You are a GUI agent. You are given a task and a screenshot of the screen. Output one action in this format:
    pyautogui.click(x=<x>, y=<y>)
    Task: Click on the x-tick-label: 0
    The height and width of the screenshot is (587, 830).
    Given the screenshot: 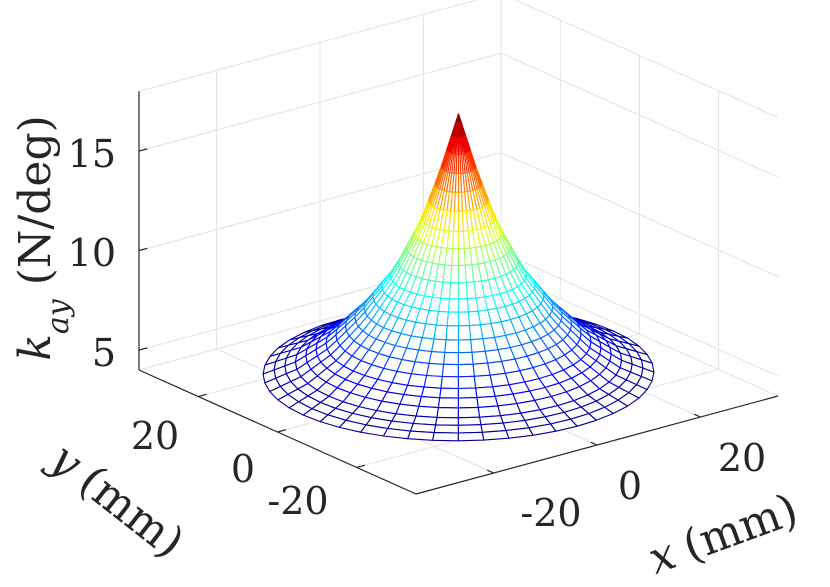 What is the action you would take?
    pyautogui.click(x=630, y=486)
    